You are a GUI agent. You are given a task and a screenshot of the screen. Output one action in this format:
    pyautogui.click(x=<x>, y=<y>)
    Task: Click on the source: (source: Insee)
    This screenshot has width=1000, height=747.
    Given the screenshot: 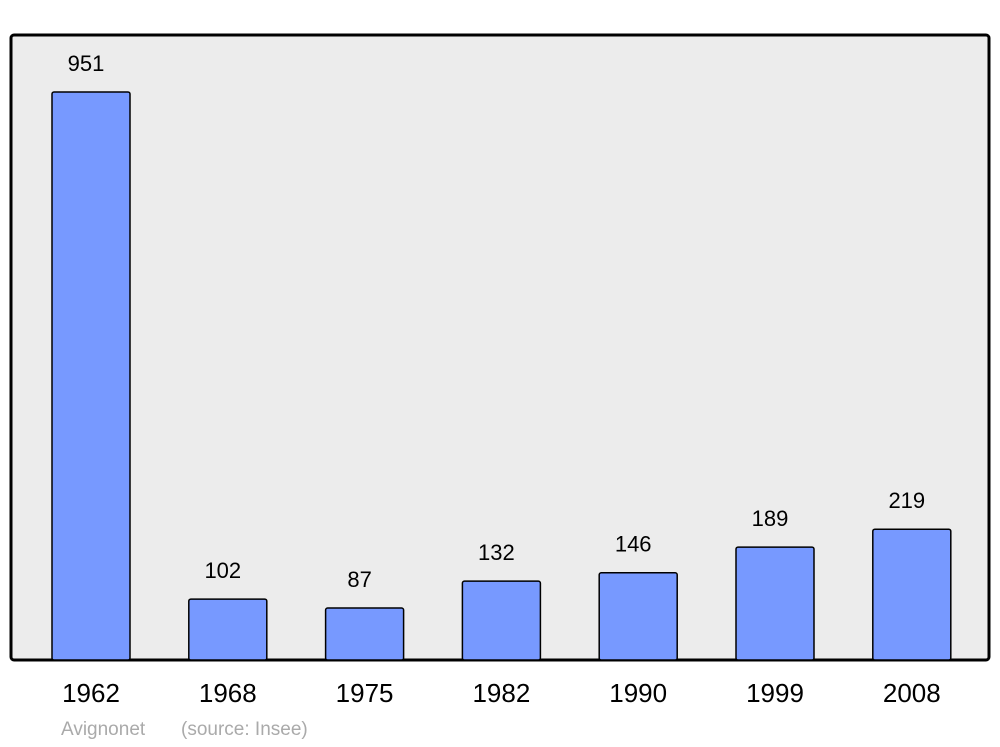 What is the action you would take?
    pyautogui.click(x=244, y=729)
    